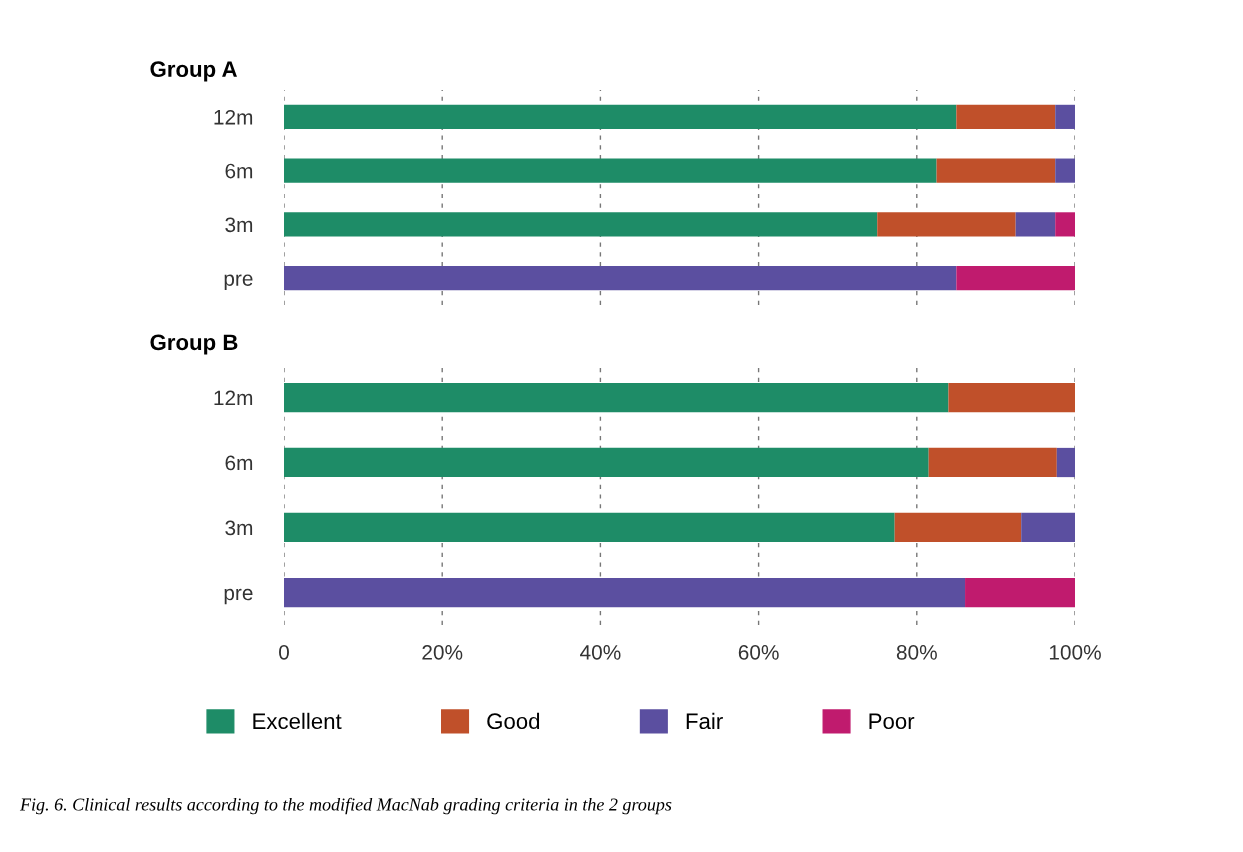 This screenshot has width=1243, height=852. What do you see at coordinates (892, 721) in the screenshot?
I see `legend-label: Poor` at bounding box center [892, 721].